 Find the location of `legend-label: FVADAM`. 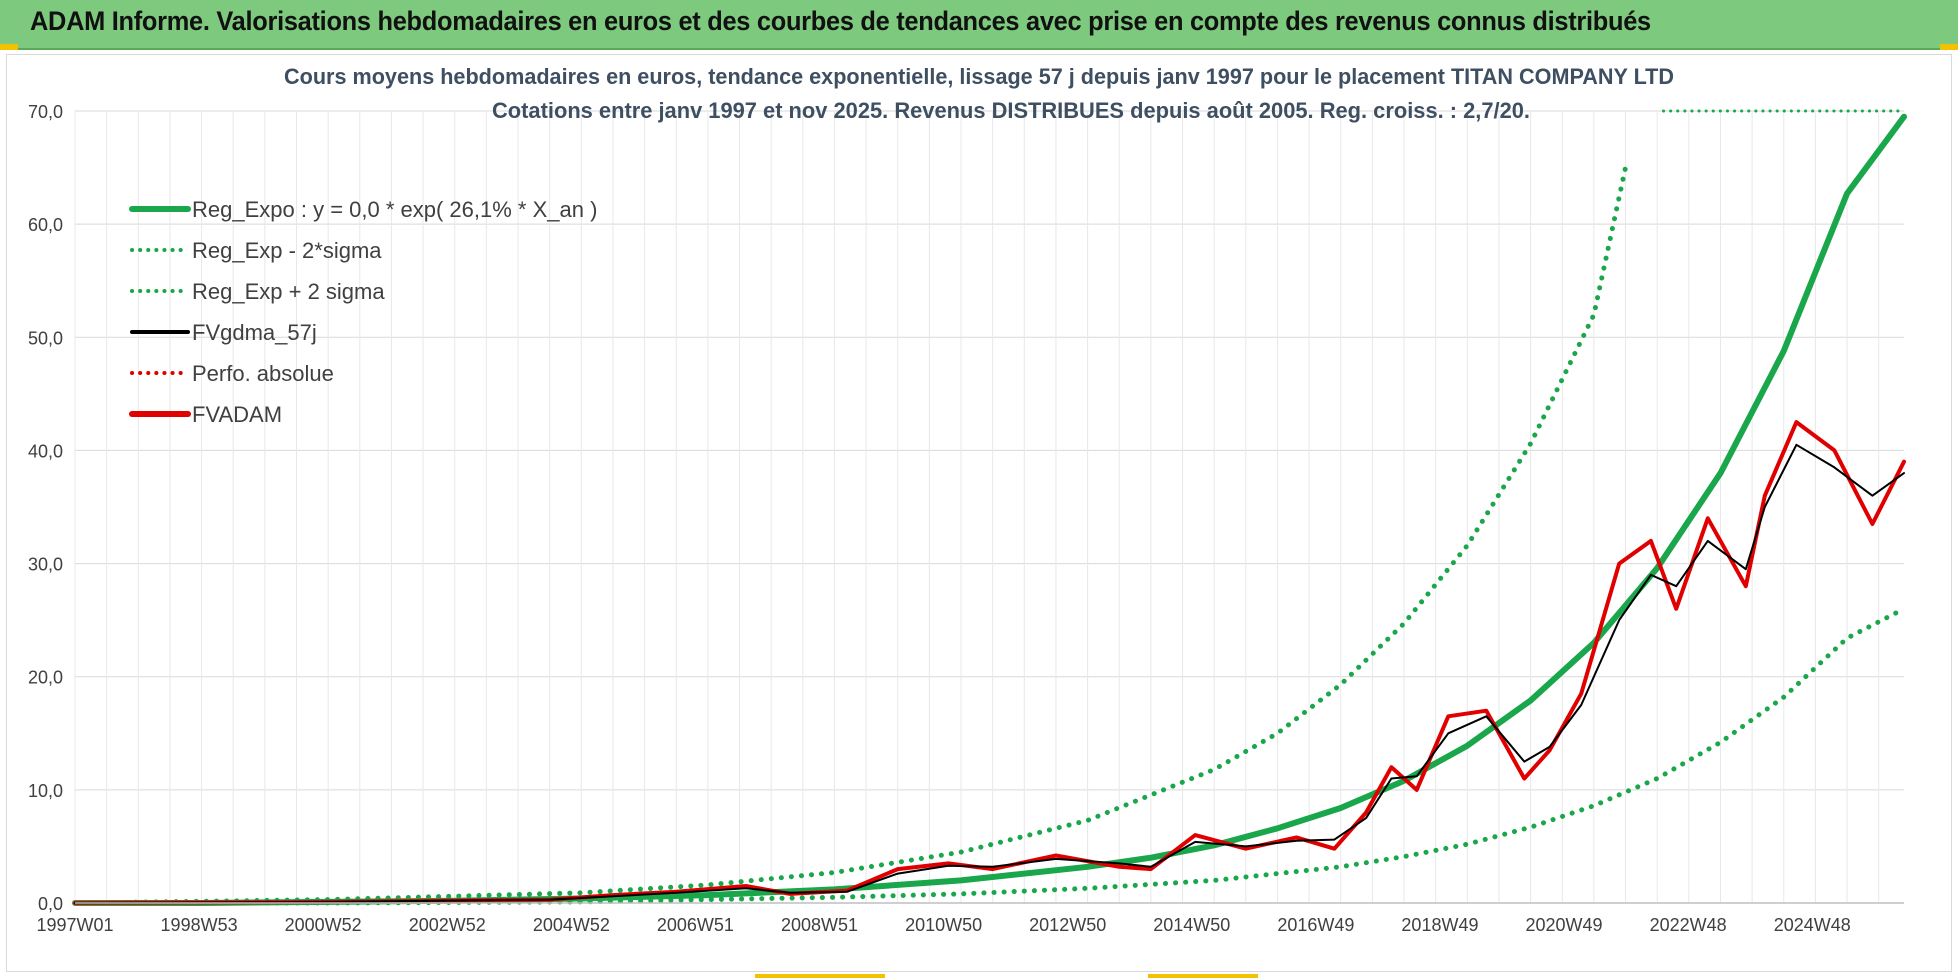

legend-label: FVADAM is located at coordinates (237, 414).